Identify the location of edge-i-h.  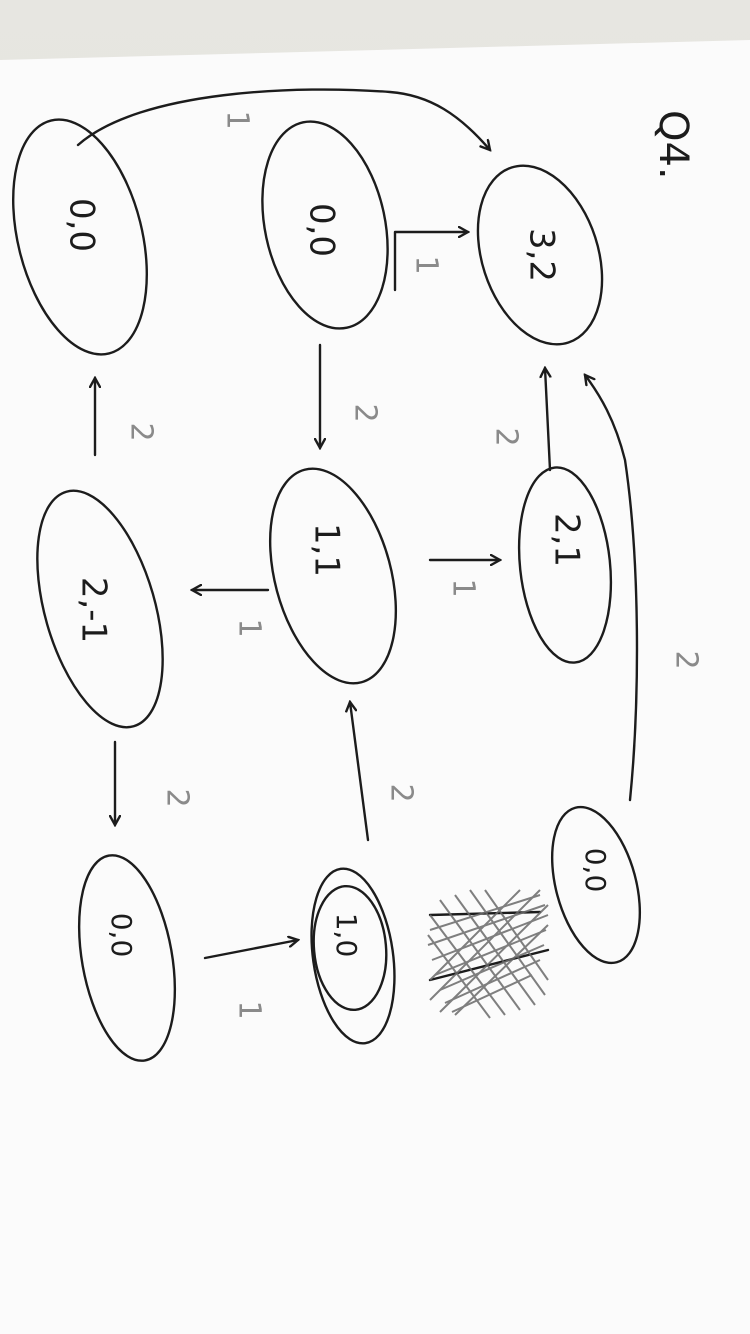
(250, 950).